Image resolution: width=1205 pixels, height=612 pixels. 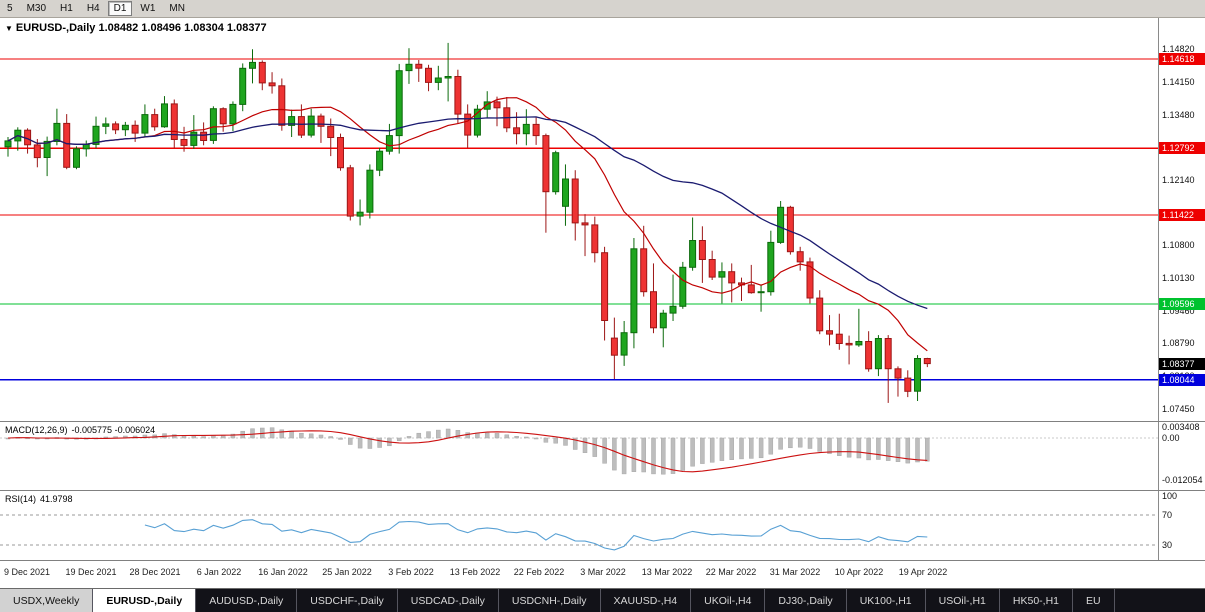 I want to click on tab-usdcnh-daily: USDCNH-,Daily, so click(x=550, y=600).